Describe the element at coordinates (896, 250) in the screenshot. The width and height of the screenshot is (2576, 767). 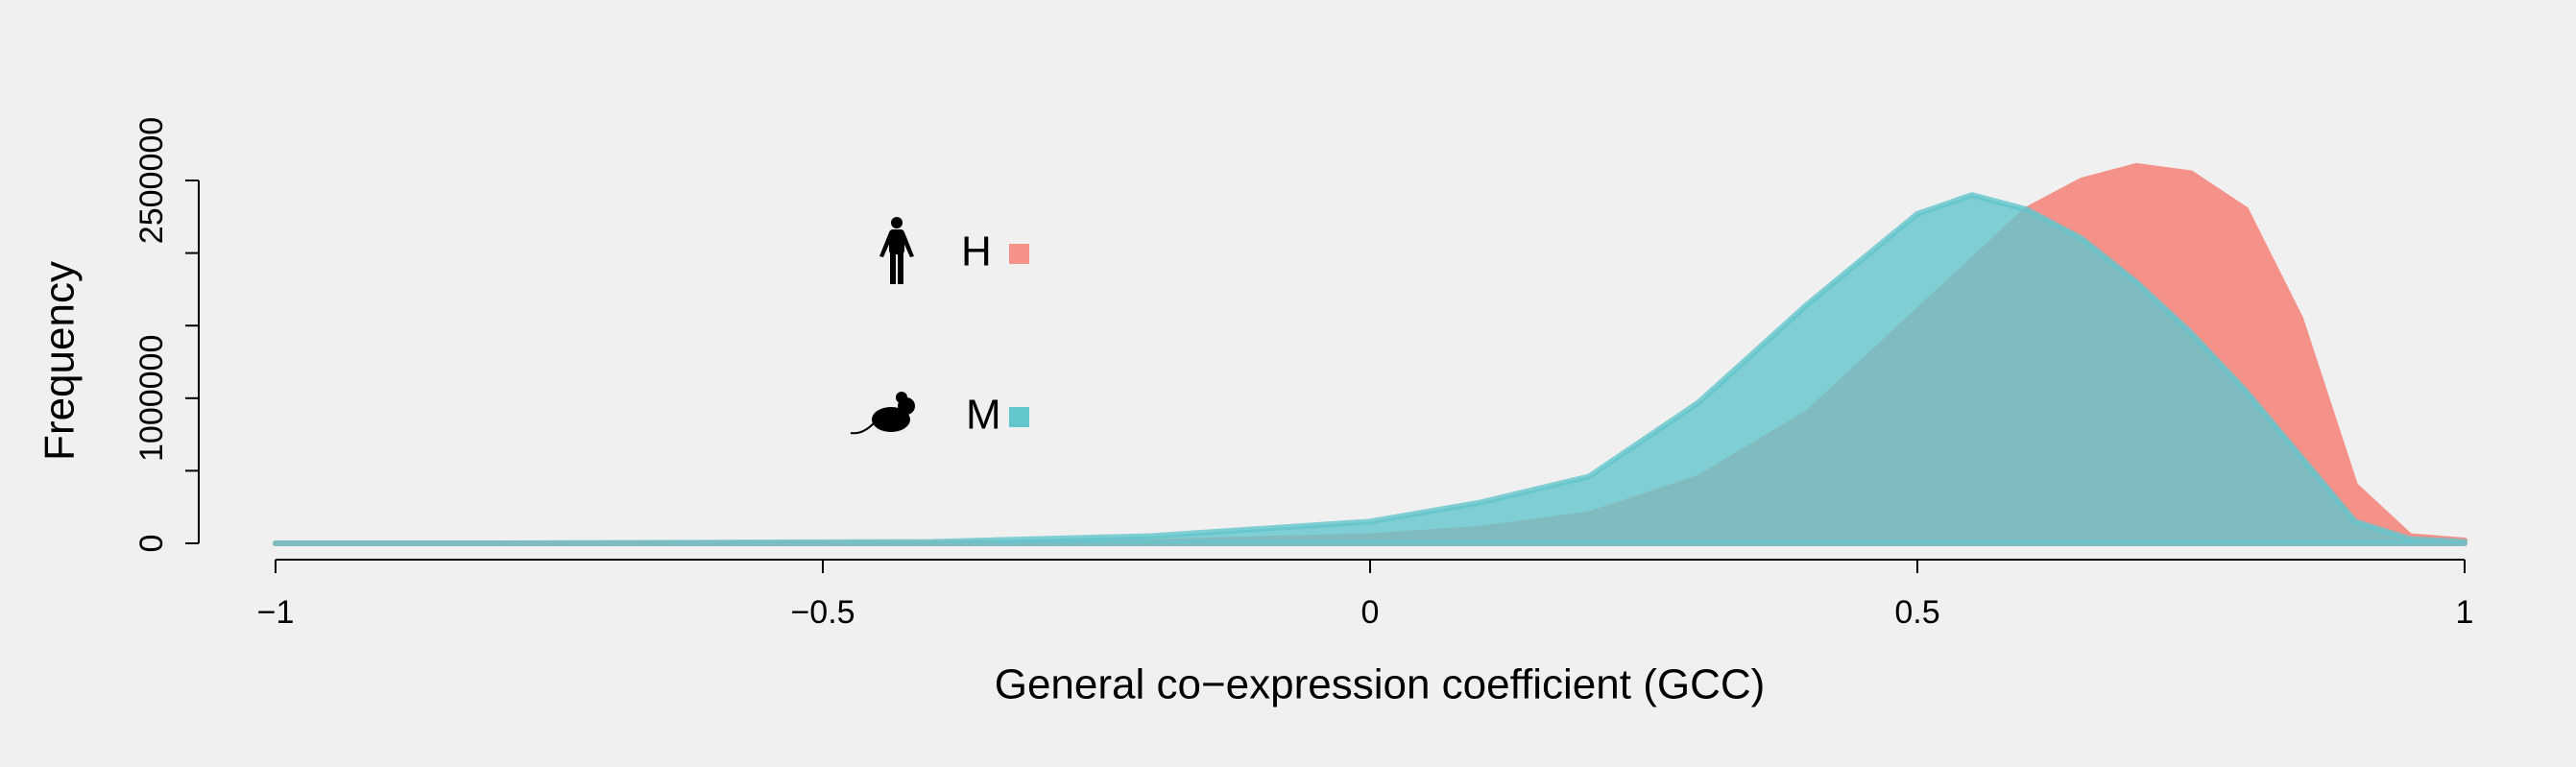
I see `human-icon` at that location.